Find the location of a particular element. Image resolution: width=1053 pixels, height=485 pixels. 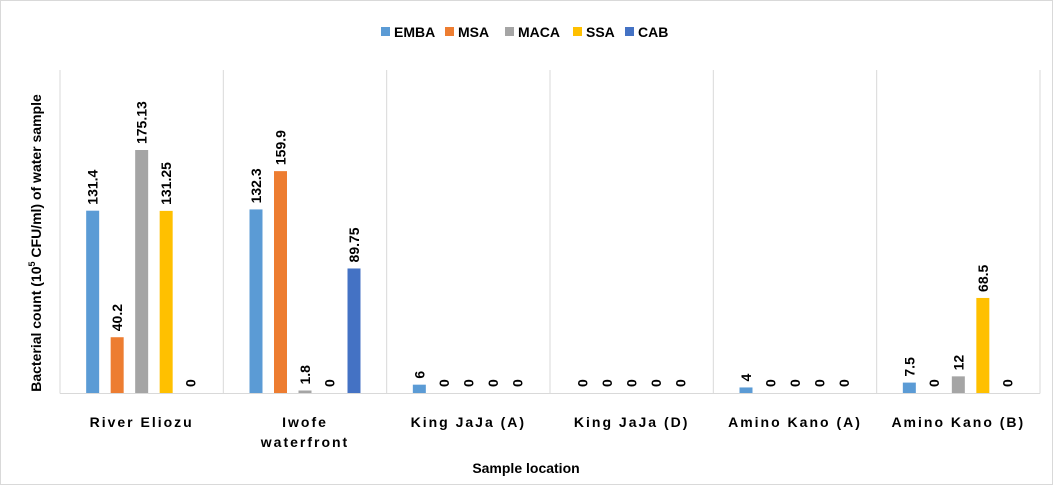

data-label-emba-4: 4 is located at coordinates (746, 377).